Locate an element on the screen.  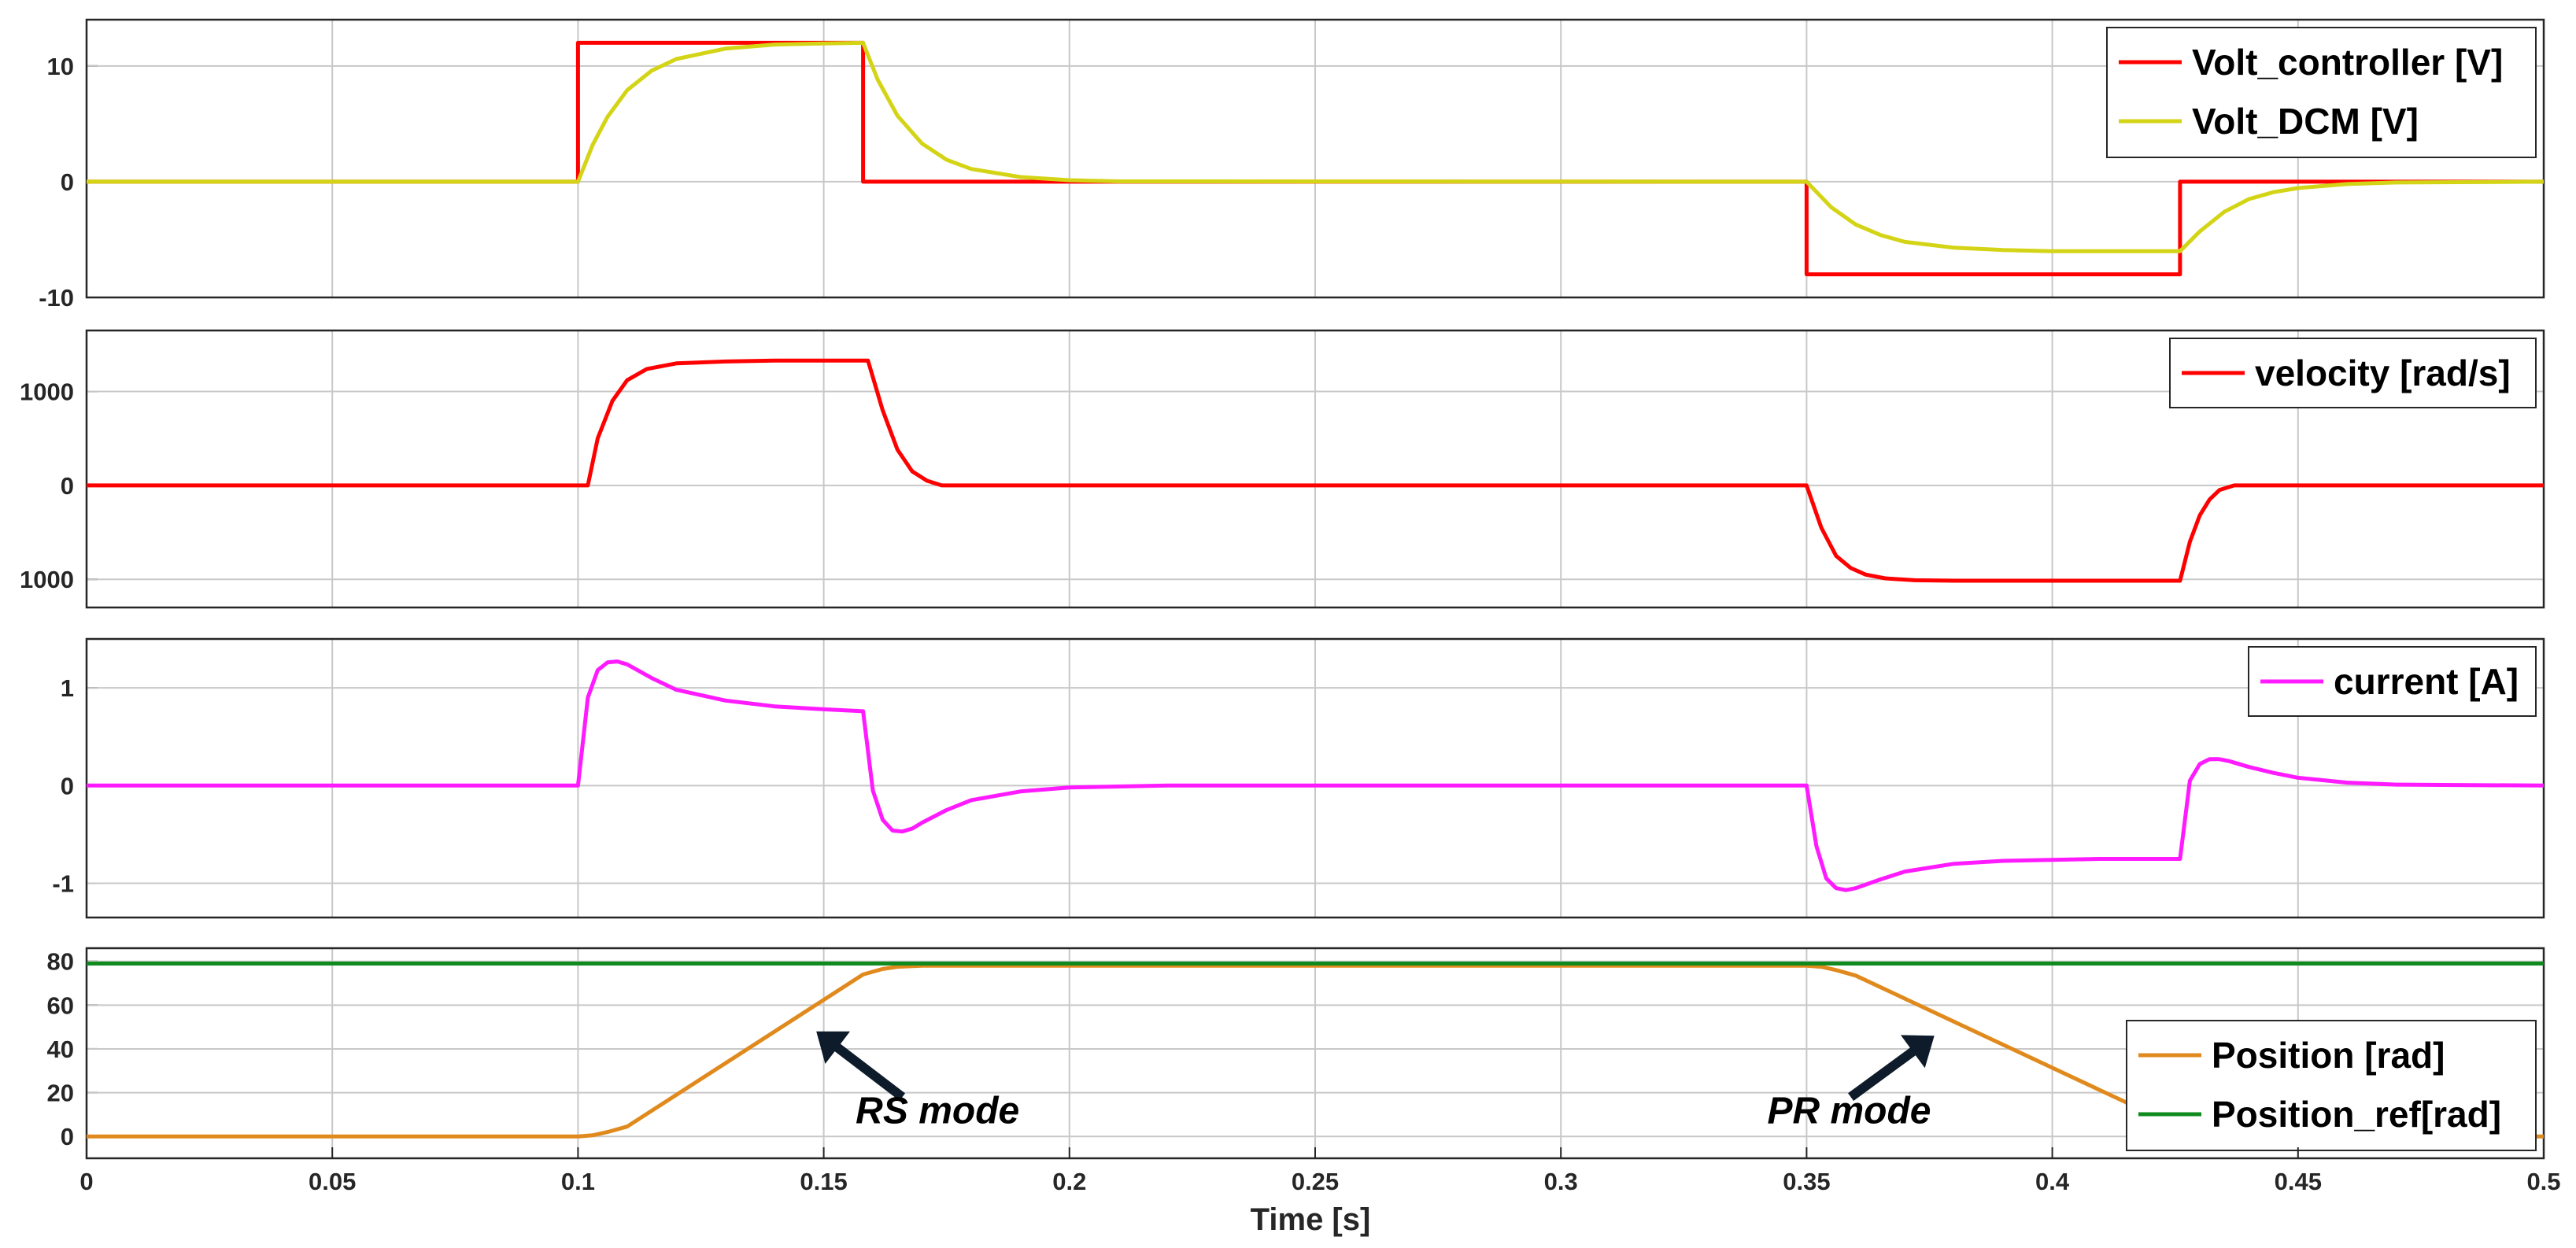
legend-label-position-ref-rad: Position_ref[rad] is located at coordinates (2356, 1114).